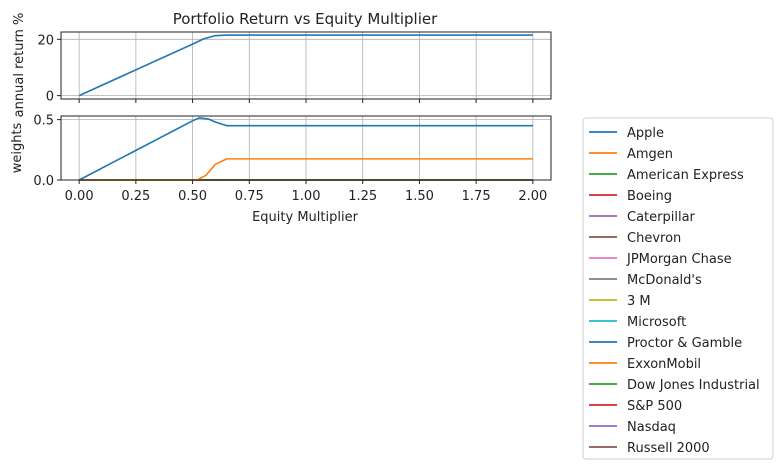  Describe the element at coordinates (419, 196) in the screenshot. I see `x-tick-label: 1.50` at that location.